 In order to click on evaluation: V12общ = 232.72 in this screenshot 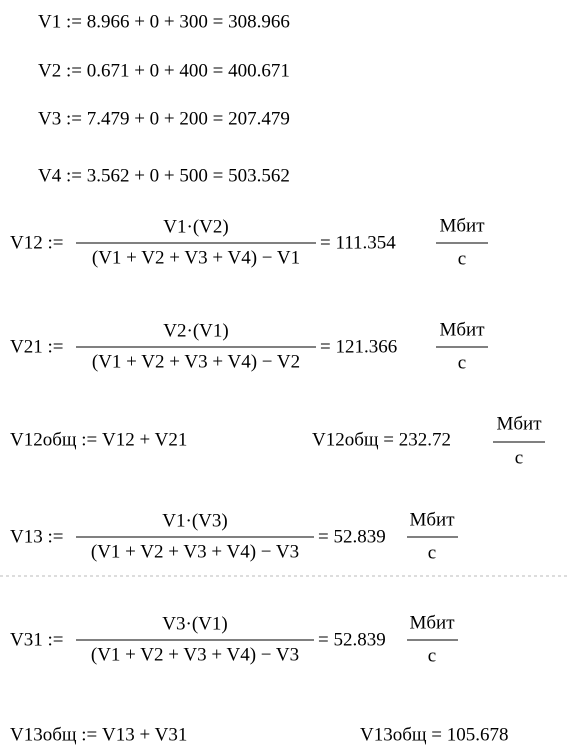, I will do `click(381, 439)`.